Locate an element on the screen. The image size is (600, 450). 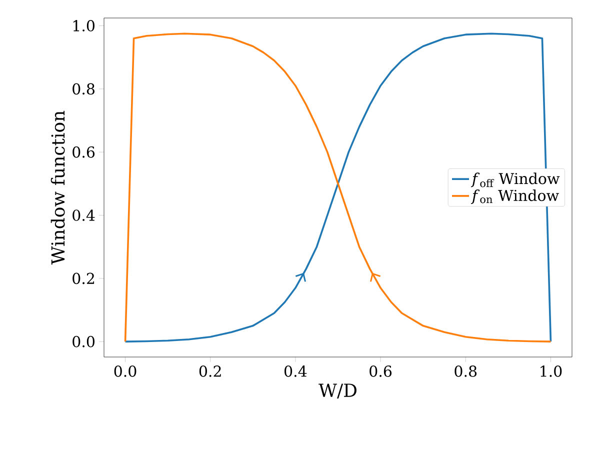
x-axis-title: W/D is located at coordinates (337, 391).